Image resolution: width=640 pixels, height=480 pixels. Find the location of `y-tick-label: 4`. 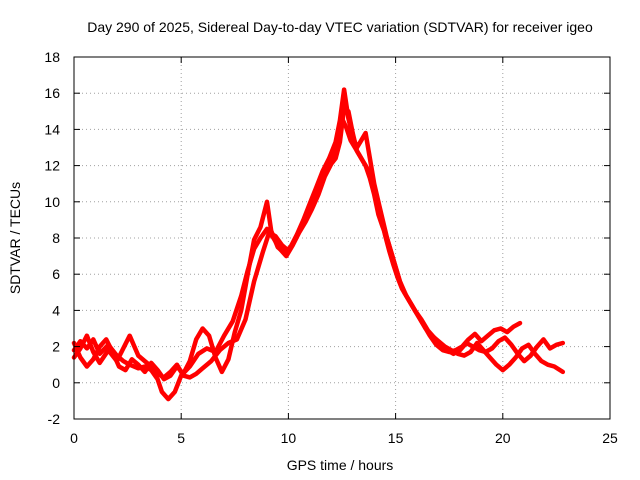

y-tick-label: 4 is located at coordinates (56, 310).